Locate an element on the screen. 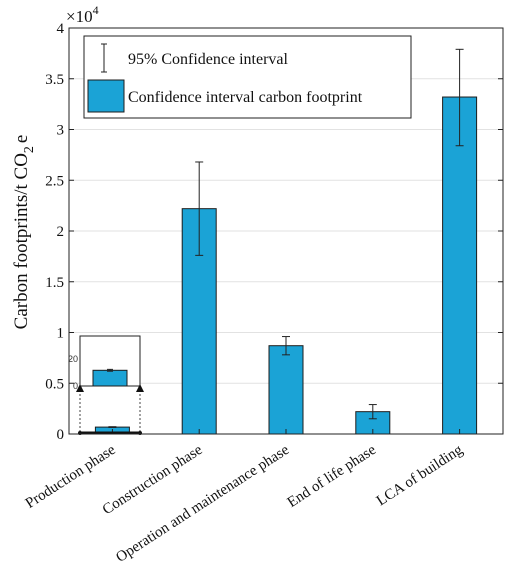  legend-bar-swatch is located at coordinates (106, 96).